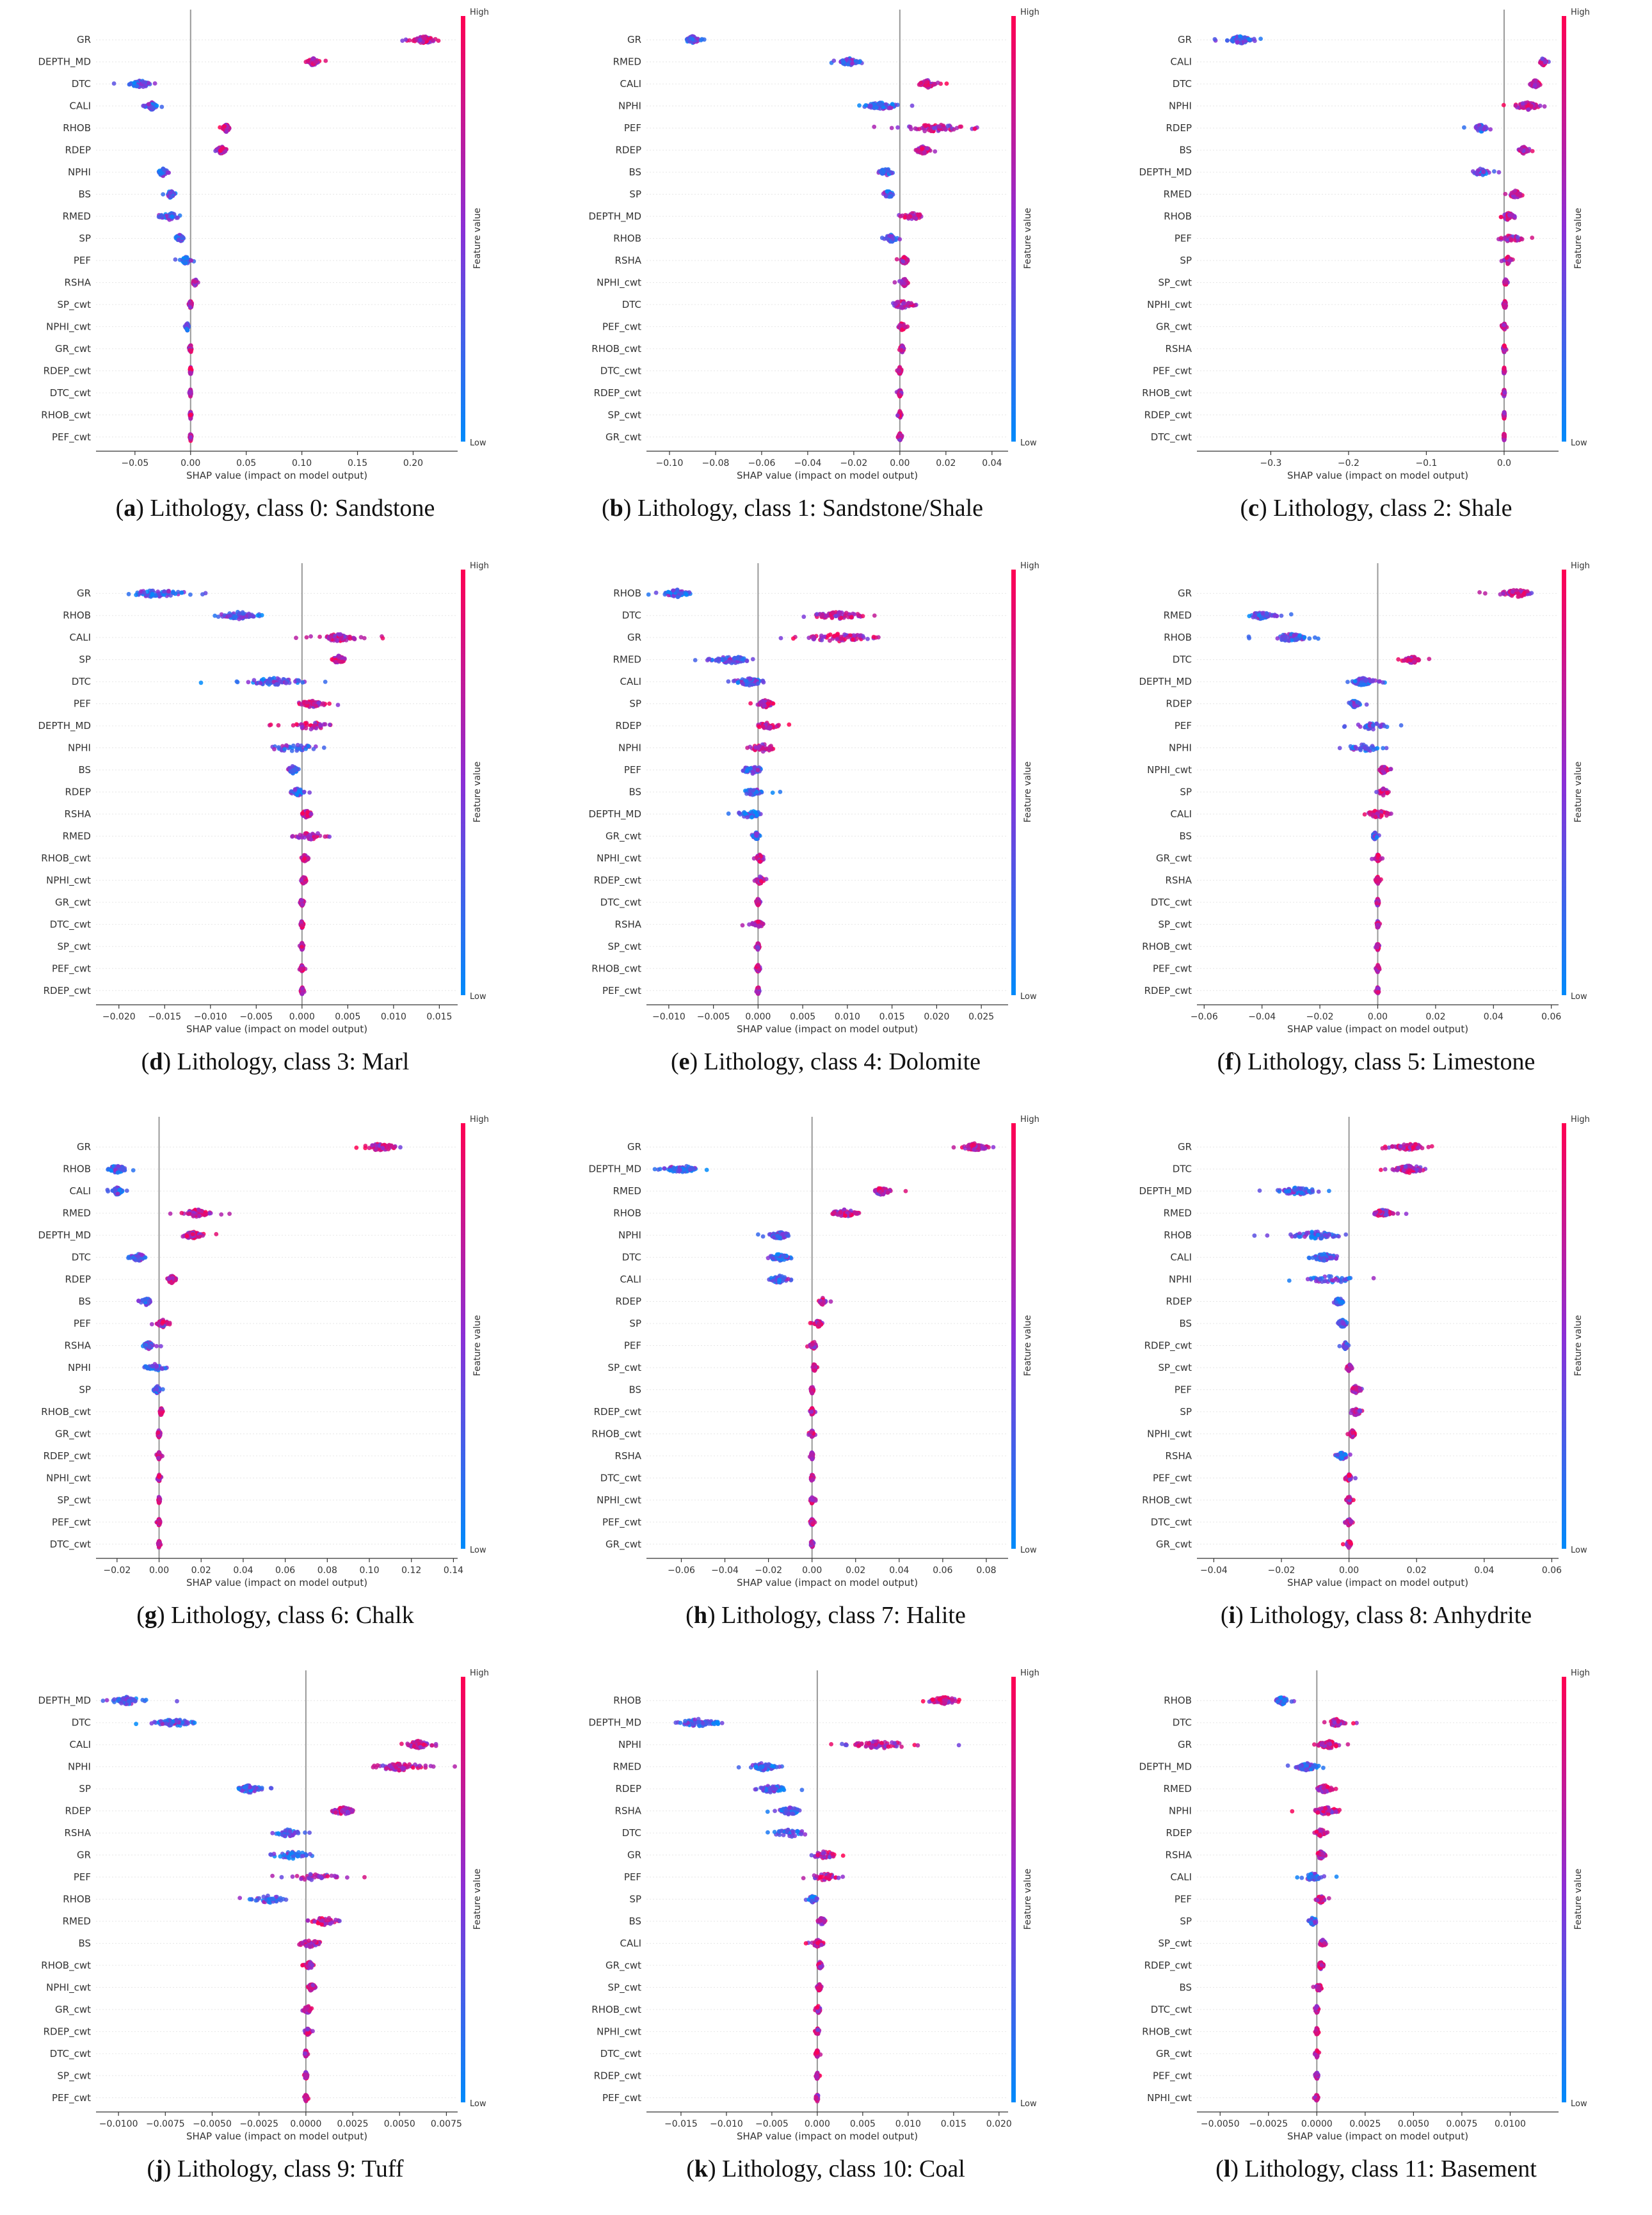  I want to click on x-axis-label: SHAP value (impact on model output), so click(276, 475).